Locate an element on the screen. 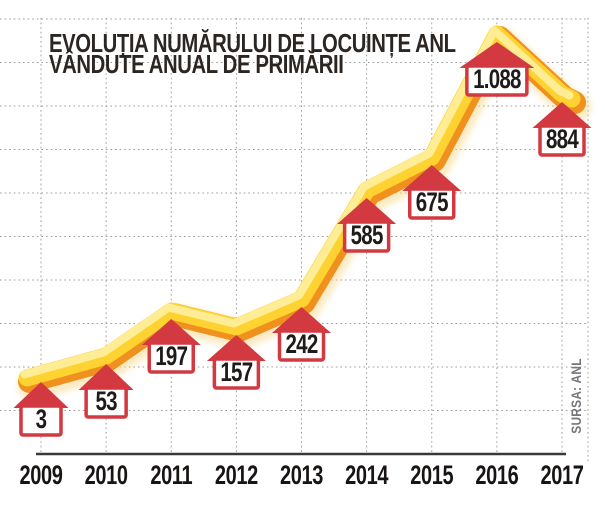 The height and width of the screenshot is (505, 605). x-axis-label-2013: 2013 is located at coordinates (301, 475).